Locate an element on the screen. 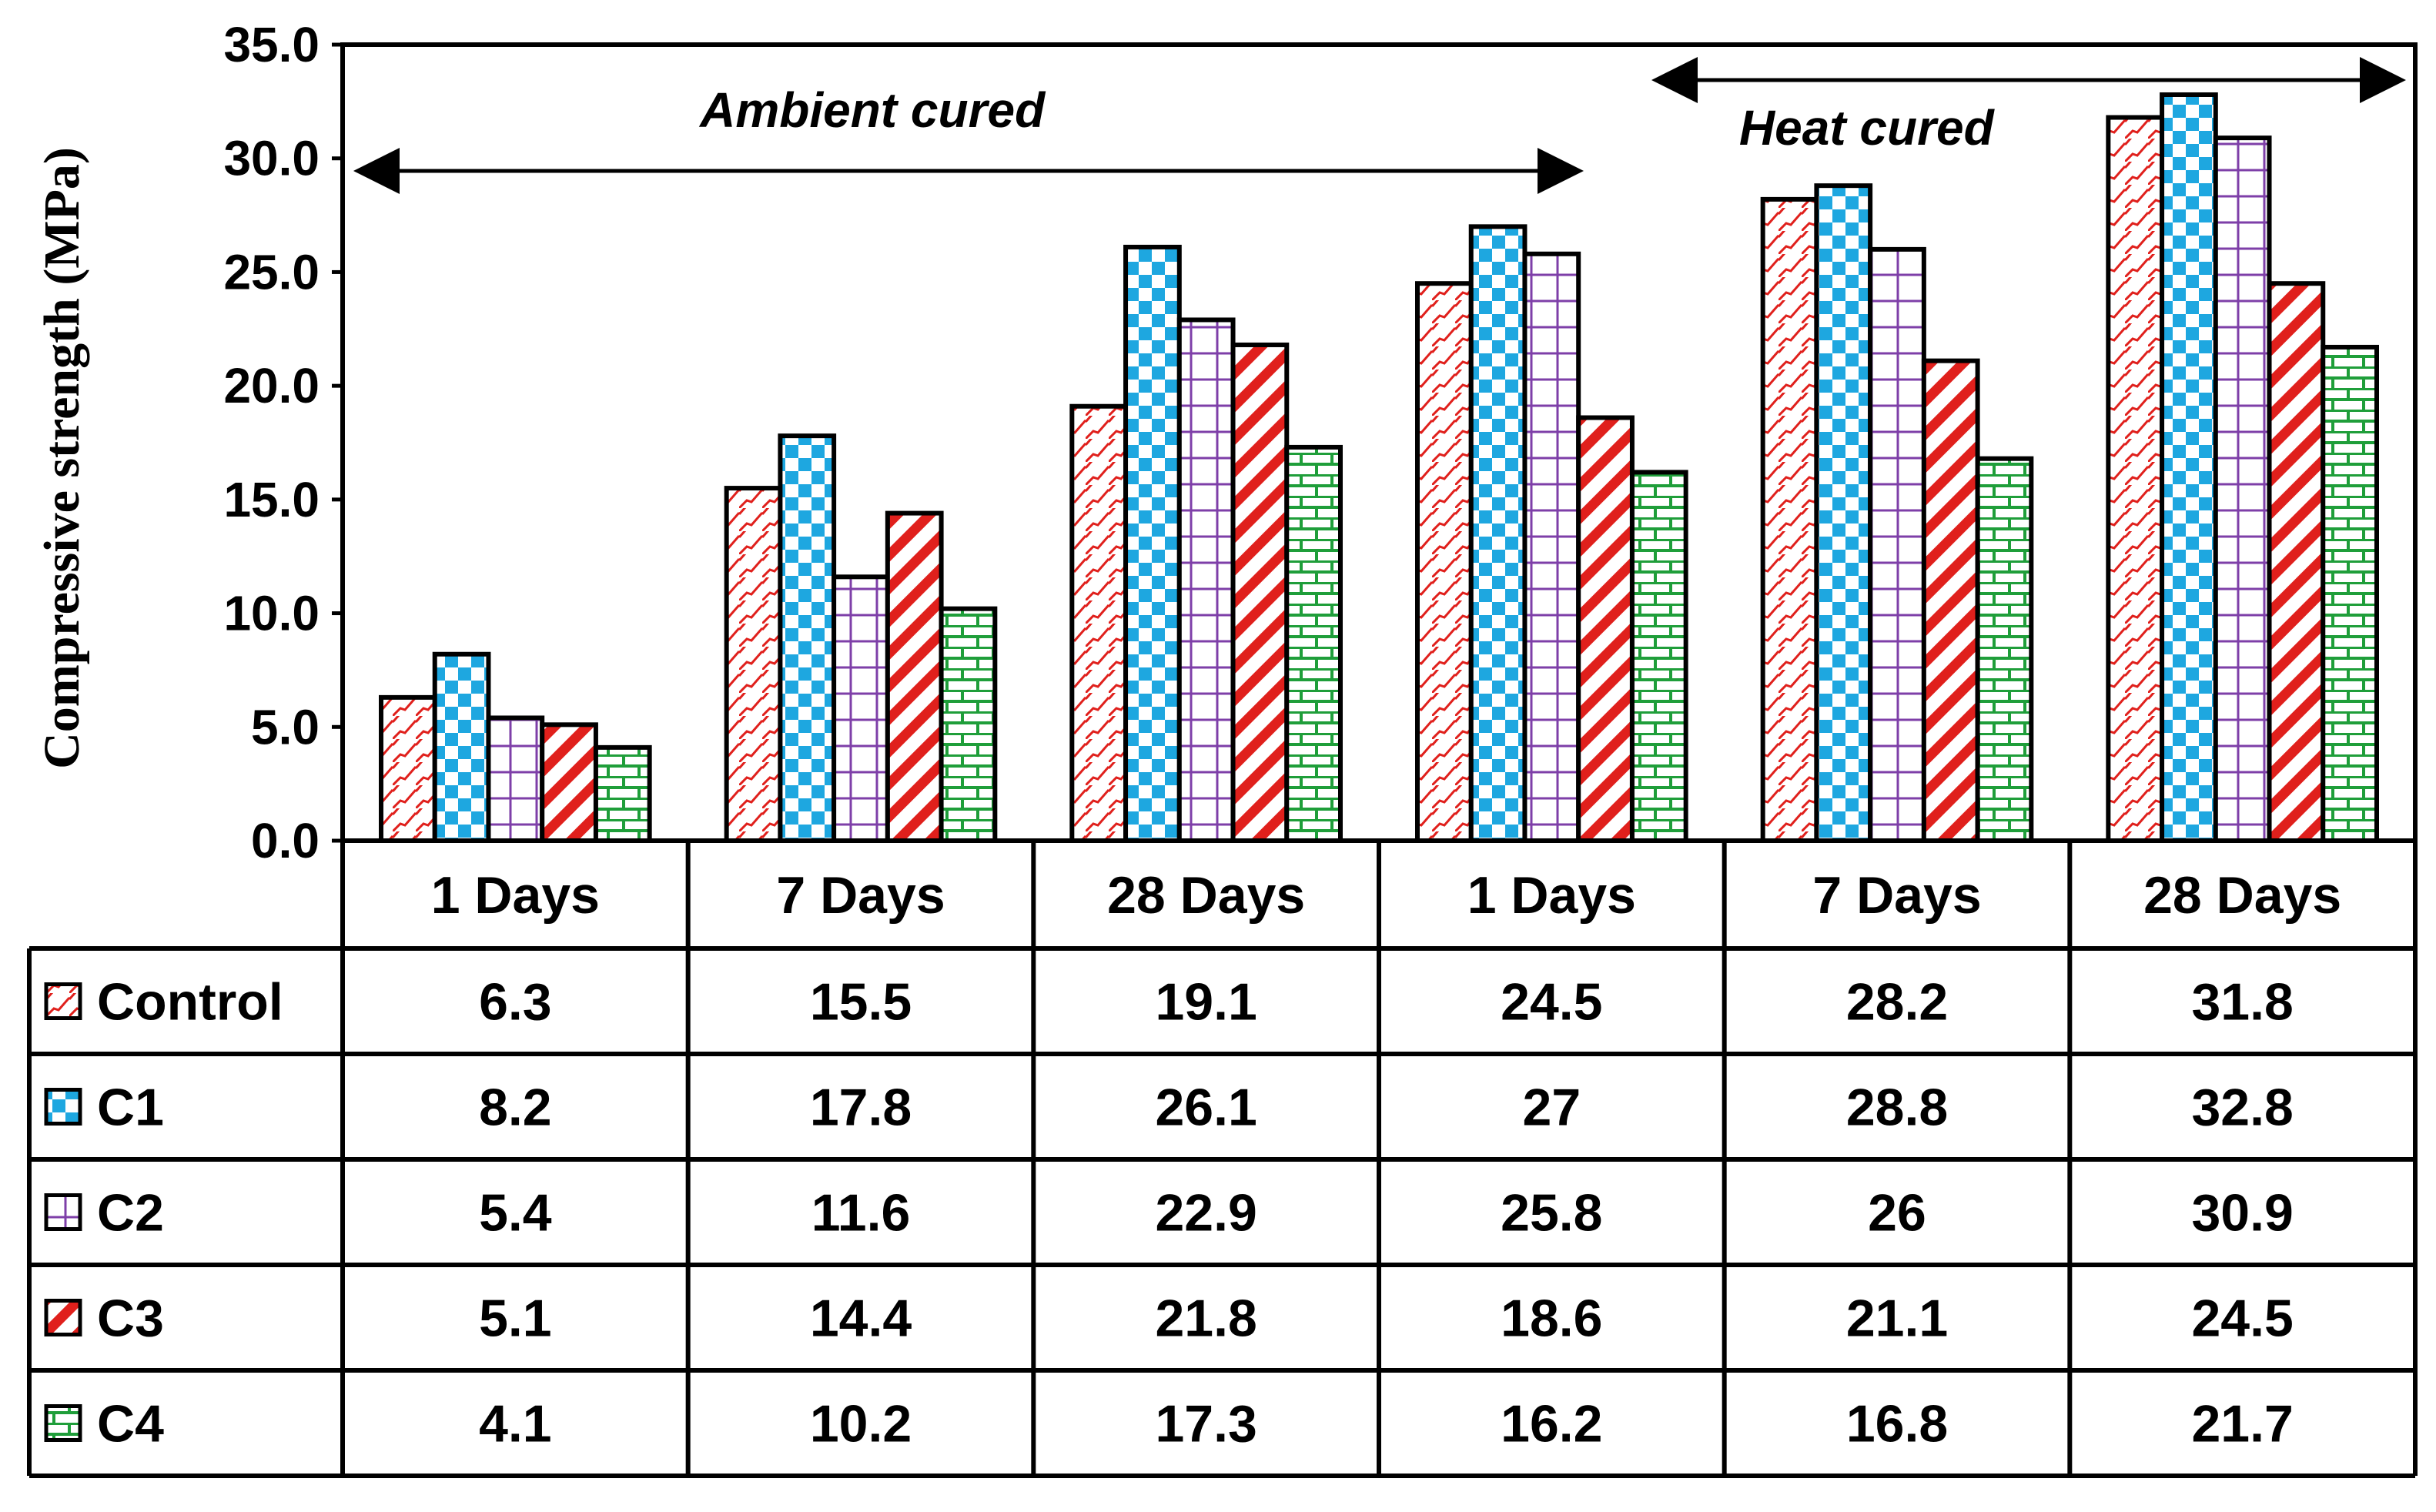  data-label: 17.3 is located at coordinates (1205, 1424).